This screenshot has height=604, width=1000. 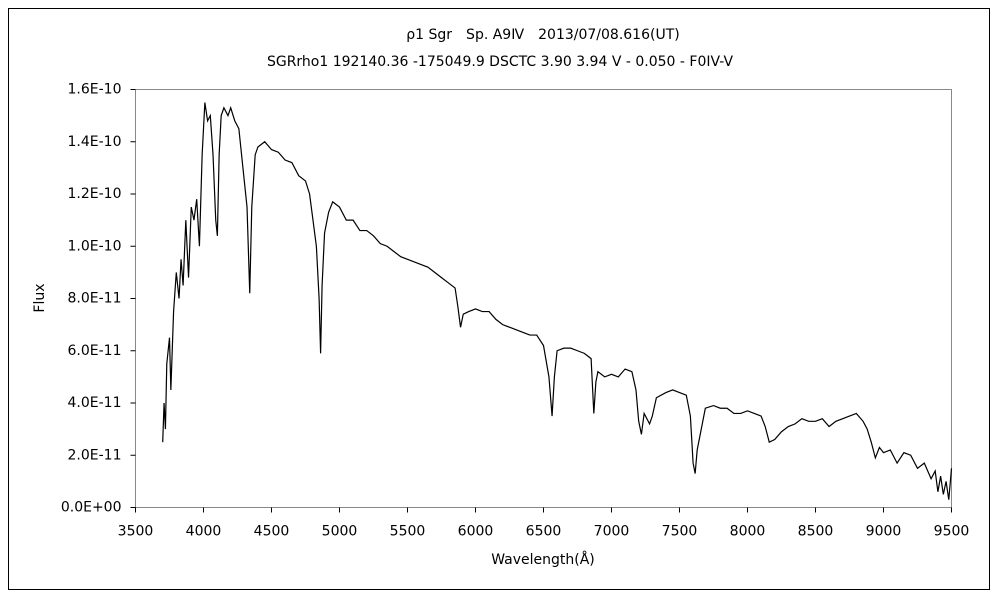 I want to click on x-axis-label: Wavelength(Å), so click(x=543, y=559).